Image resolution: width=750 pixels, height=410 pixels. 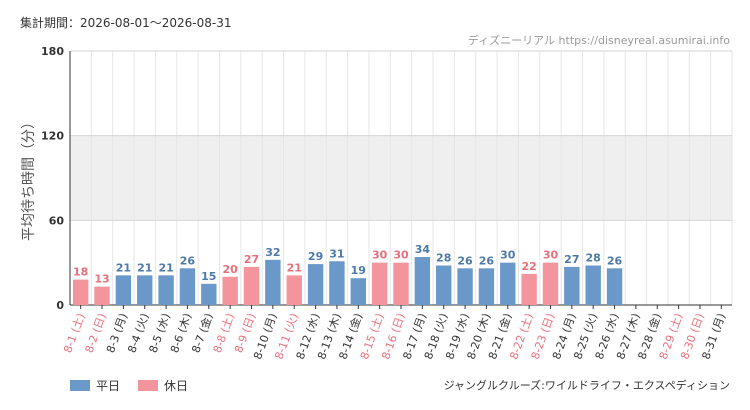 What do you see at coordinates (423, 249) in the screenshot?
I see `bar-value-label: 34` at bounding box center [423, 249].